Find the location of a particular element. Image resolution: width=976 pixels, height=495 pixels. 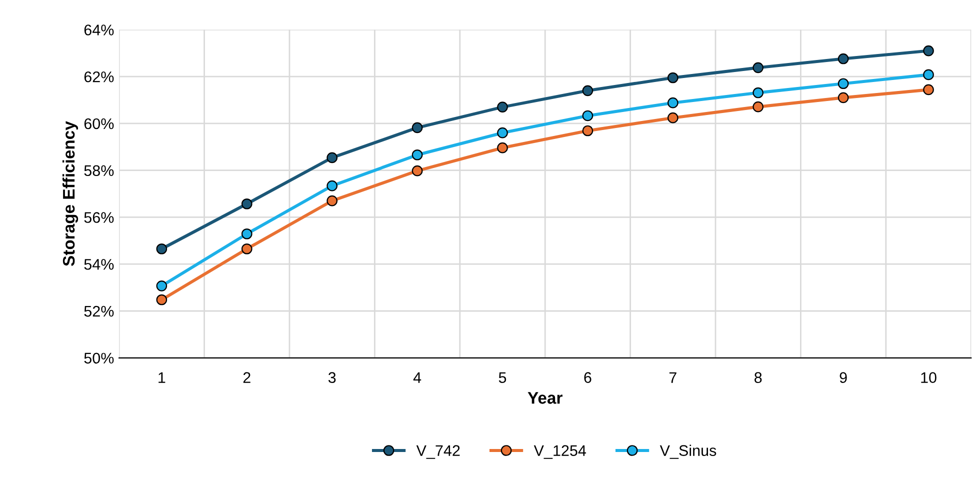

x-tick-label: 2 is located at coordinates (246, 377).